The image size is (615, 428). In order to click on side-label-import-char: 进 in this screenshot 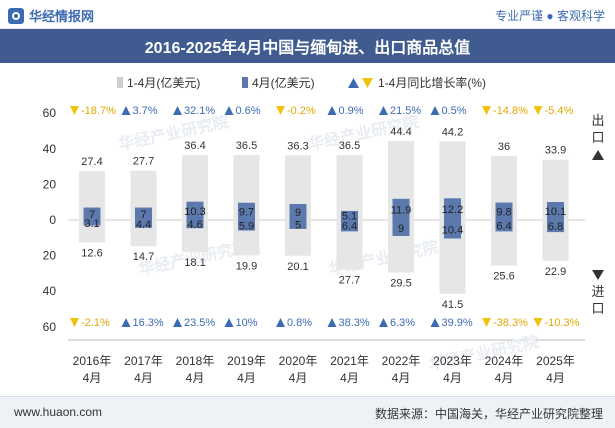, I will do `click(597, 291)`.